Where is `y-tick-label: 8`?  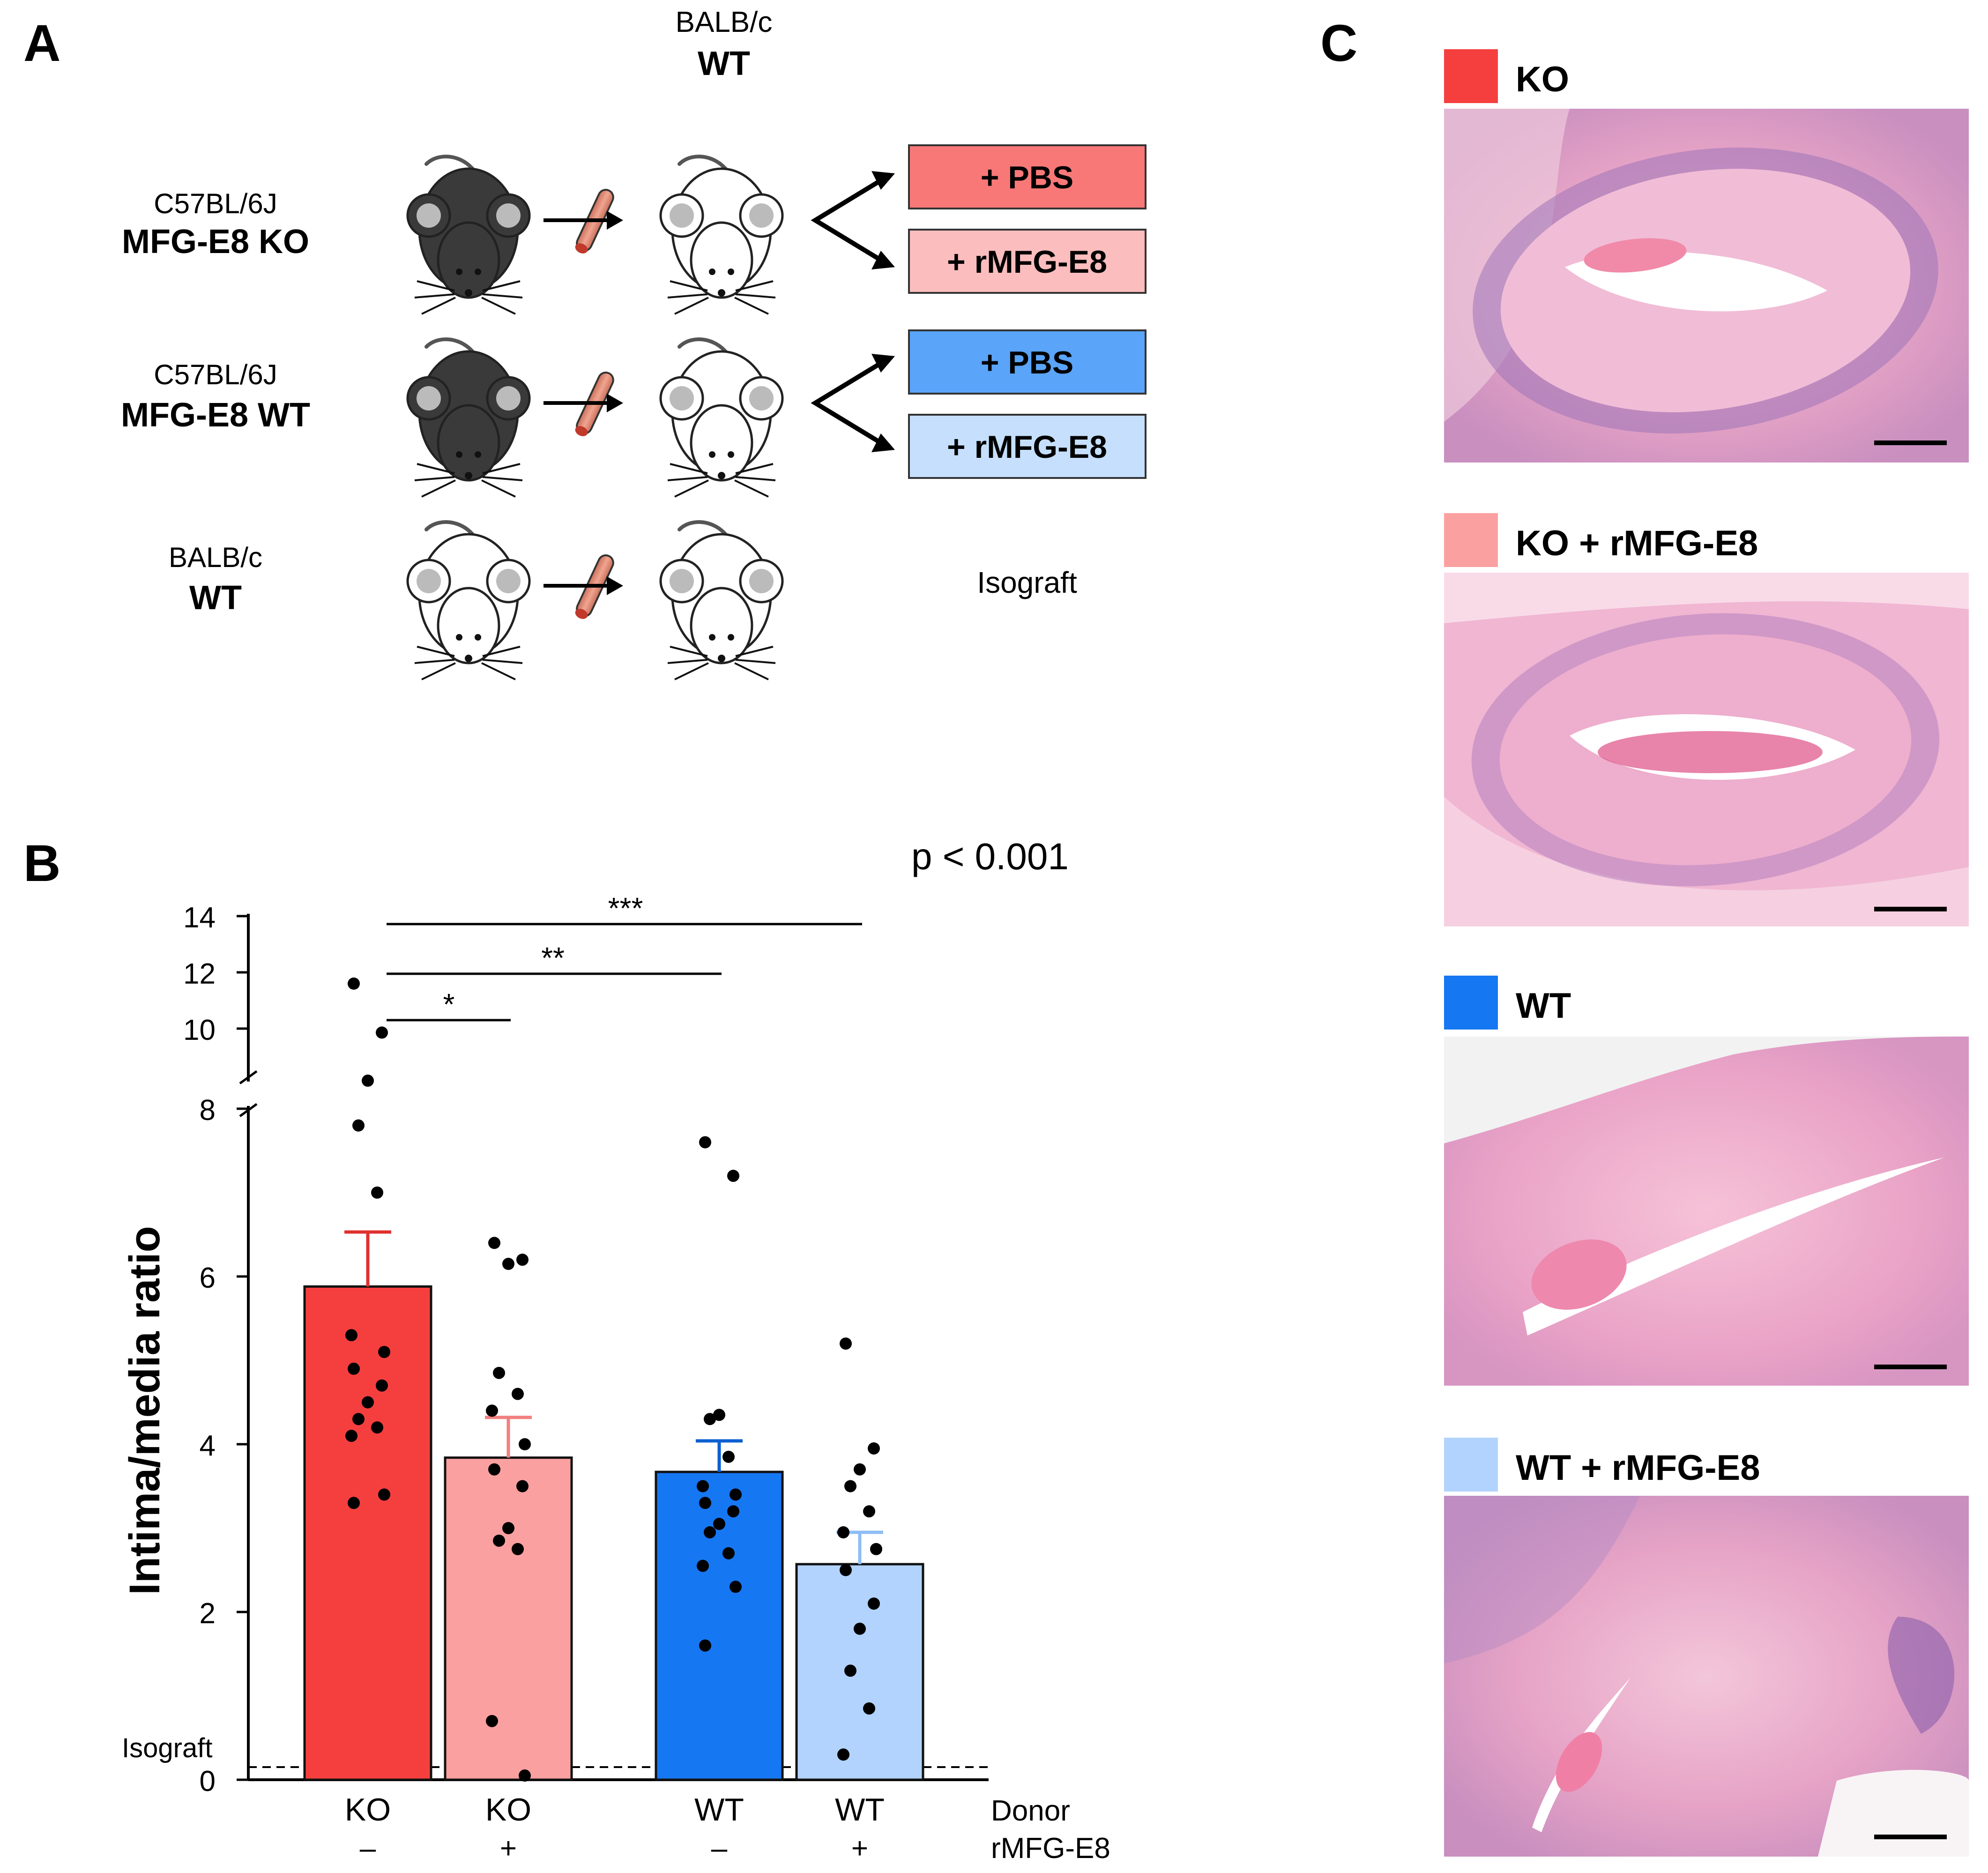 y-tick-label: 8 is located at coordinates (208, 1110).